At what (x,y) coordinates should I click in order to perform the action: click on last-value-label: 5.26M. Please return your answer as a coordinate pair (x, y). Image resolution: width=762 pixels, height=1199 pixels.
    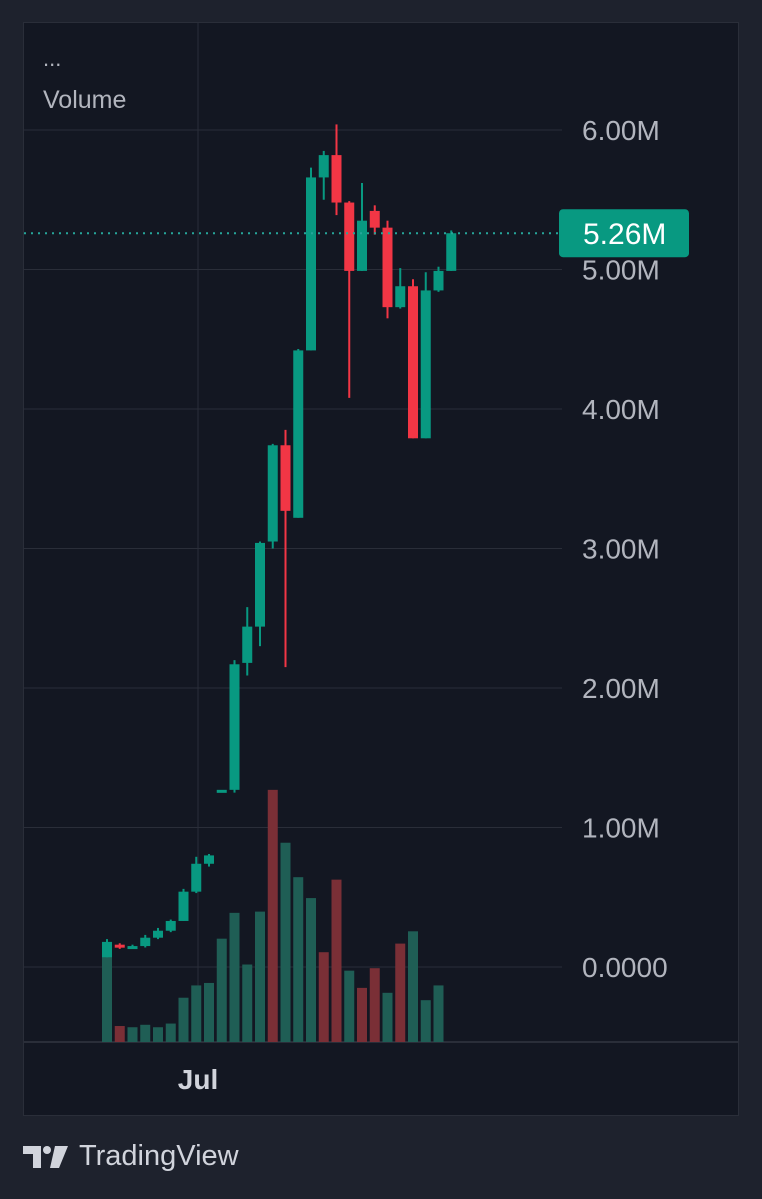
    Looking at the image, I should click on (624, 234).